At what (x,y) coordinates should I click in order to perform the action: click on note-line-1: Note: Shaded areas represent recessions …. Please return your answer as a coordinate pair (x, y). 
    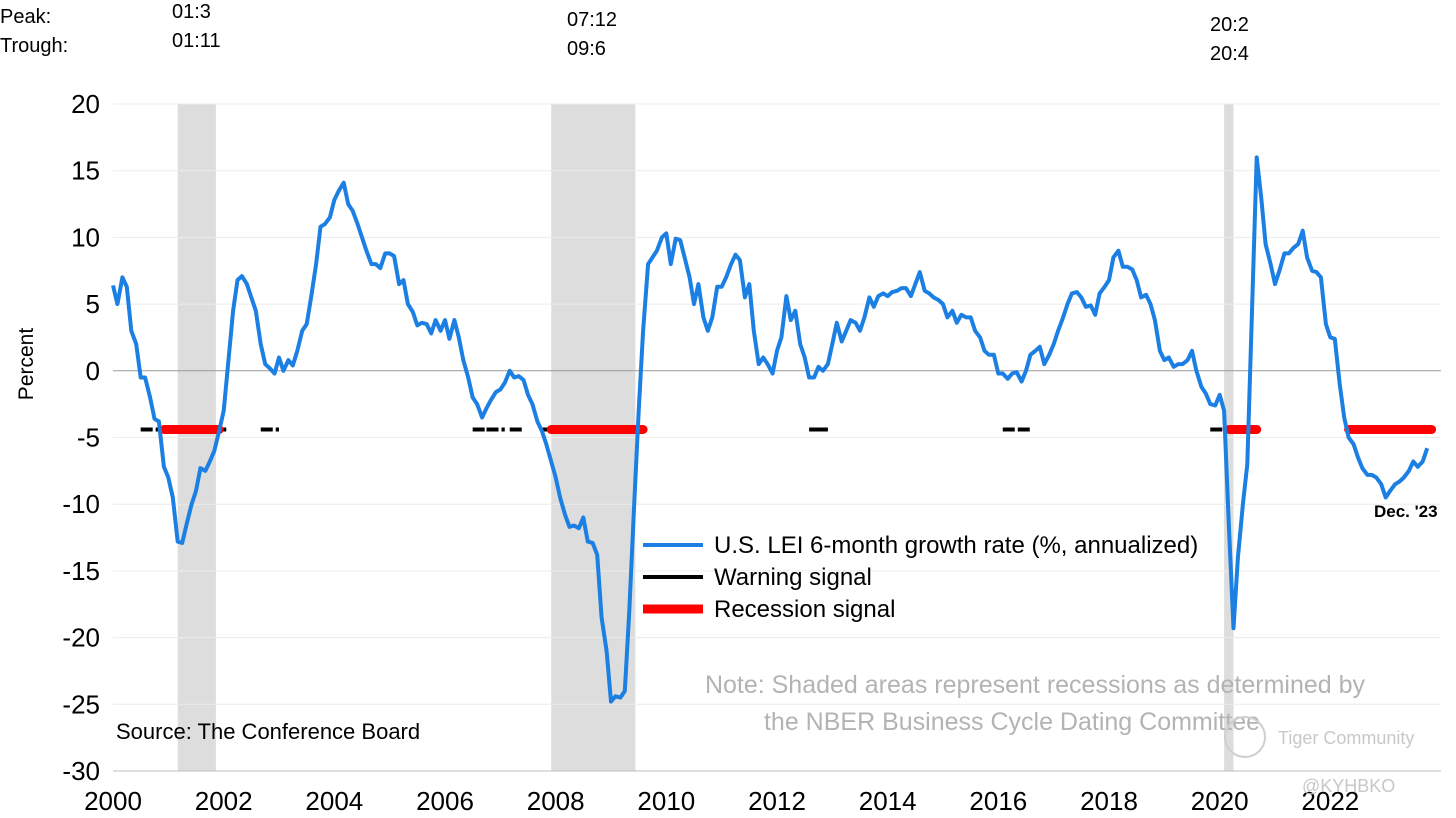
    Looking at the image, I should click on (1035, 685).